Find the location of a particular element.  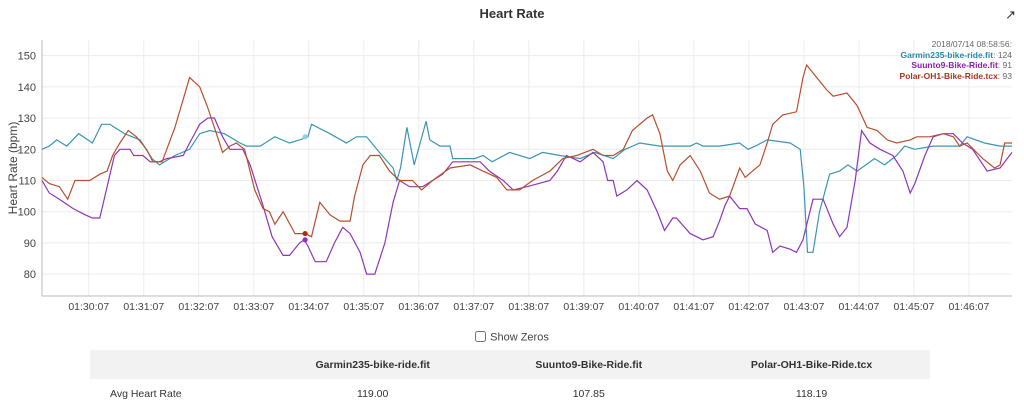

tooltip-series-name: Suunto9-Bike-Ride.fit is located at coordinates (954, 65).